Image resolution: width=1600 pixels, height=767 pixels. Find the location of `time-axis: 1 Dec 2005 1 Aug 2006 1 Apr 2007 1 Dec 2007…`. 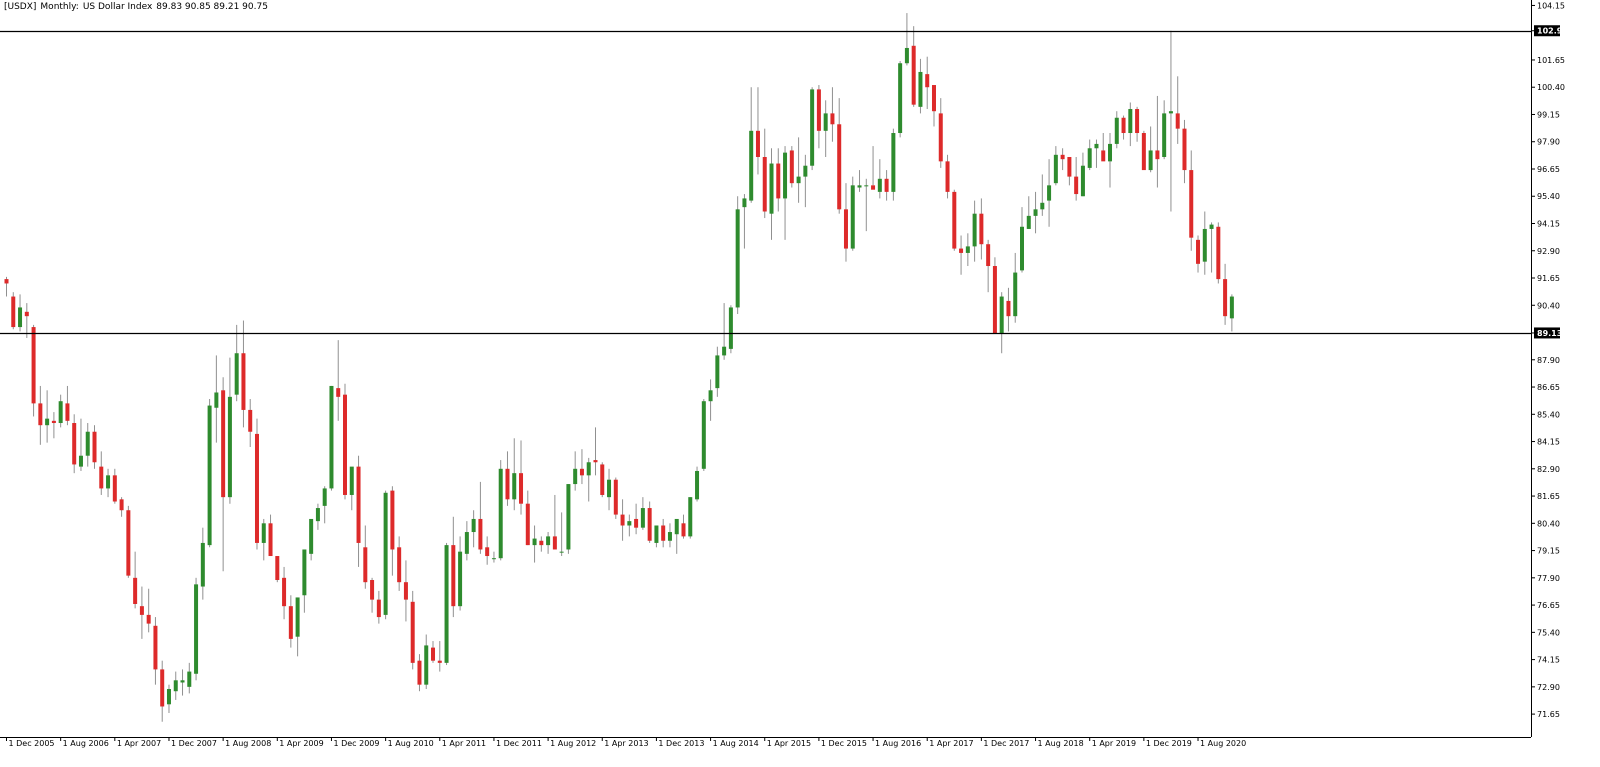

time-axis: 1 Dec 2005 1 Aug 2006 1 Apr 2007 1 Dec 2007… is located at coordinates (626, 742).